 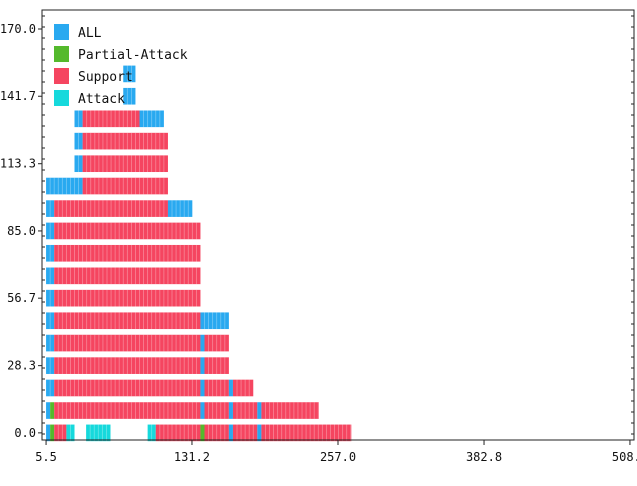 I want to click on x-tick-label: 5.5, so click(x=46, y=457).